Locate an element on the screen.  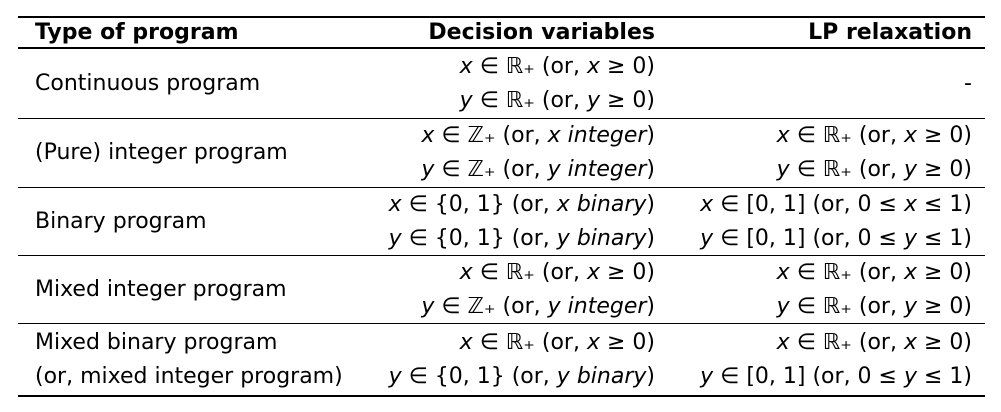
top-rule is located at coordinates (501, 17).